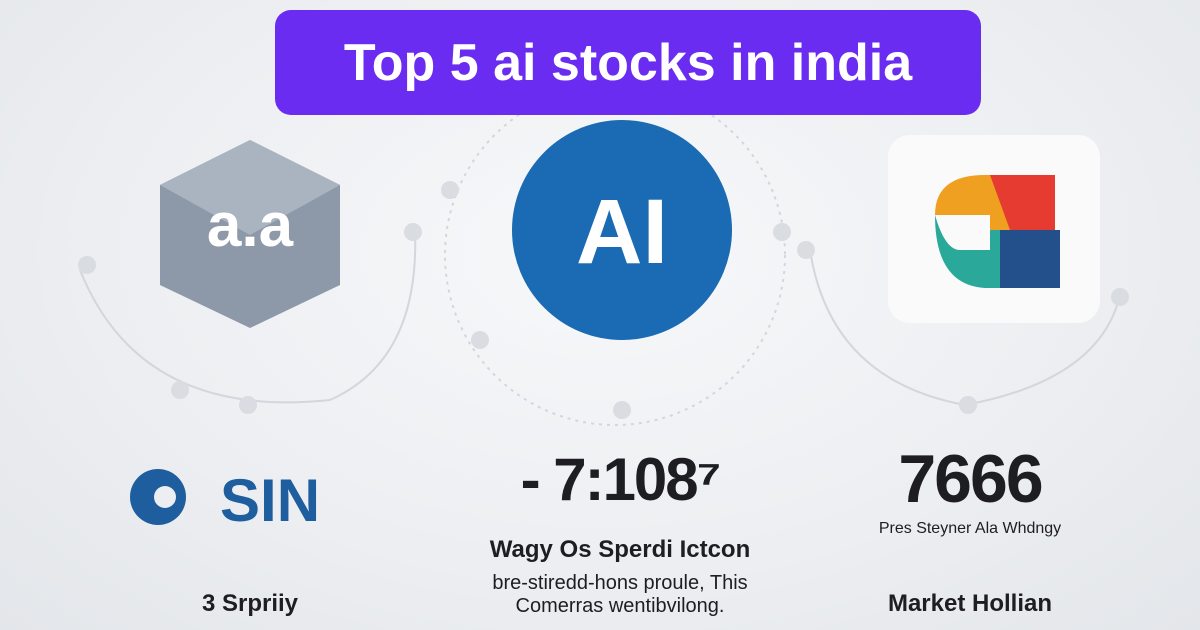  Describe the element at coordinates (250, 225) in the screenshot. I see `logo-text: a.a` at that location.